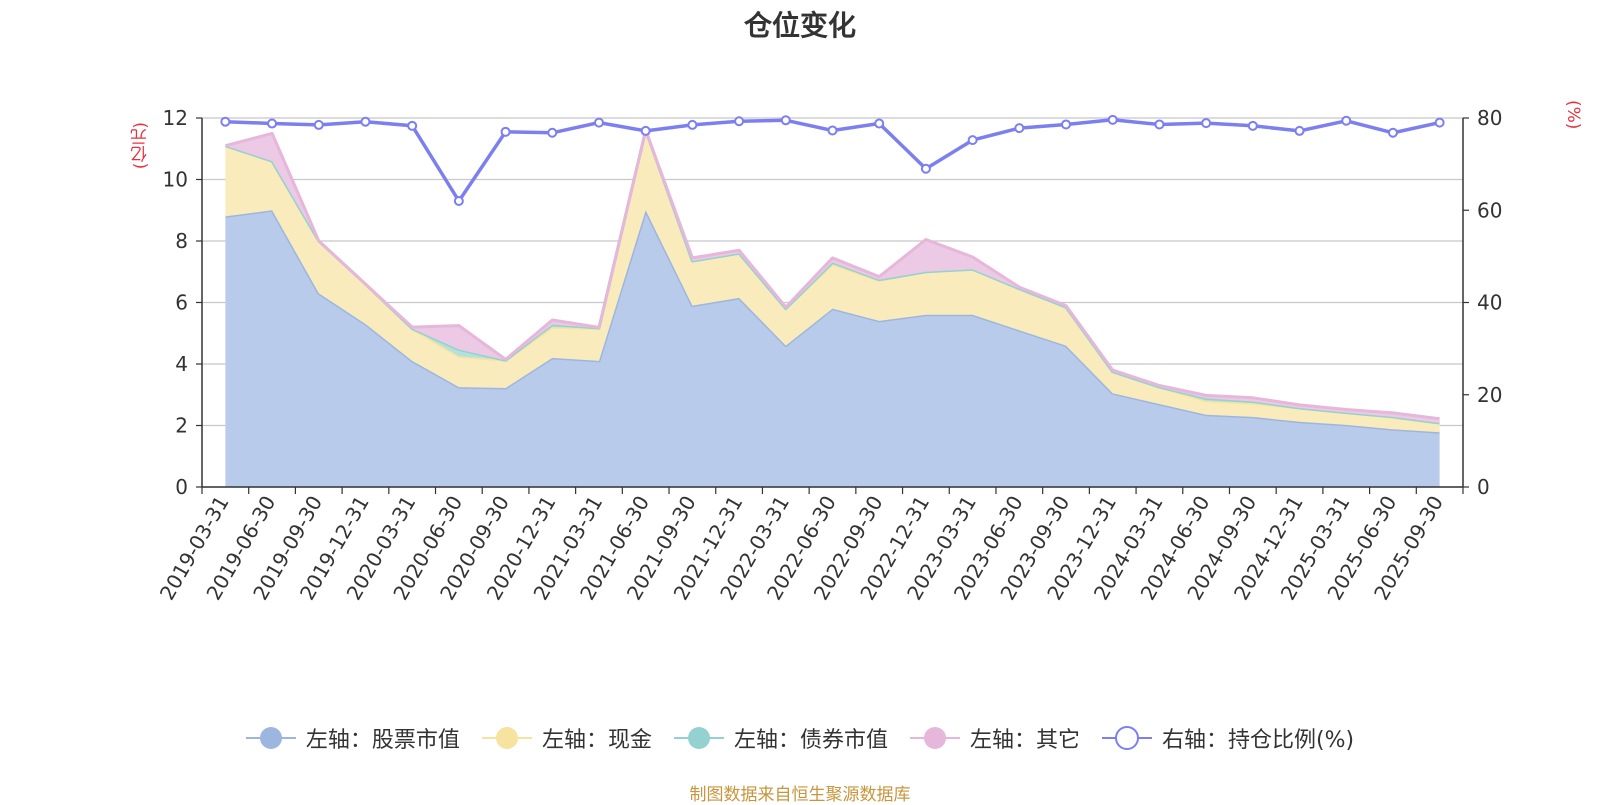  Describe the element at coordinates (141, 146) in the screenshot. I see `left-axis-unit: (亿元)` at that location.